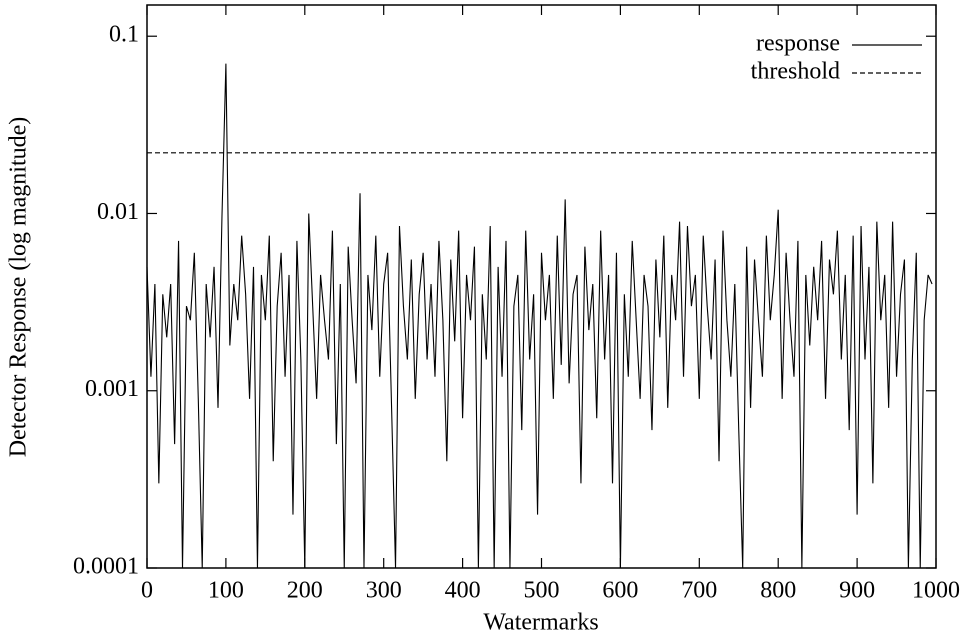 The height and width of the screenshot is (640, 973). Describe the element at coordinates (620, 591) in the screenshot. I see `x-tick-label: 600` at that location.